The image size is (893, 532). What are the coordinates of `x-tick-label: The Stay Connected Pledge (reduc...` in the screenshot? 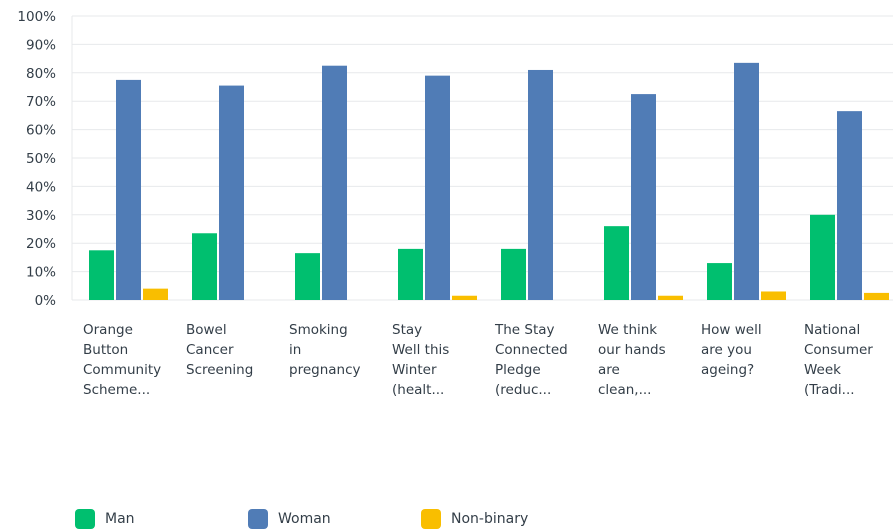 It's located at (545, 360).